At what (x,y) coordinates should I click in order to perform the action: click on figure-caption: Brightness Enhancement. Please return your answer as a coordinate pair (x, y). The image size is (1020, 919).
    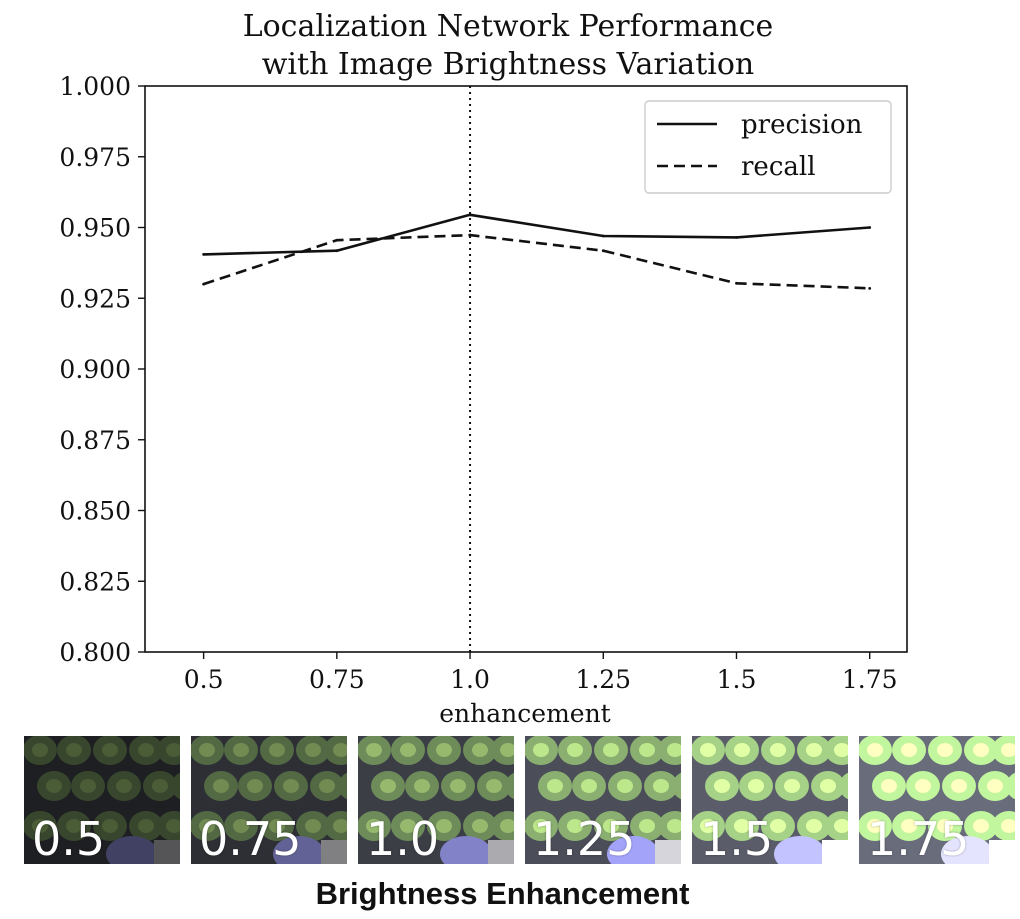
    Looking at the image, I should click on (502, 893).